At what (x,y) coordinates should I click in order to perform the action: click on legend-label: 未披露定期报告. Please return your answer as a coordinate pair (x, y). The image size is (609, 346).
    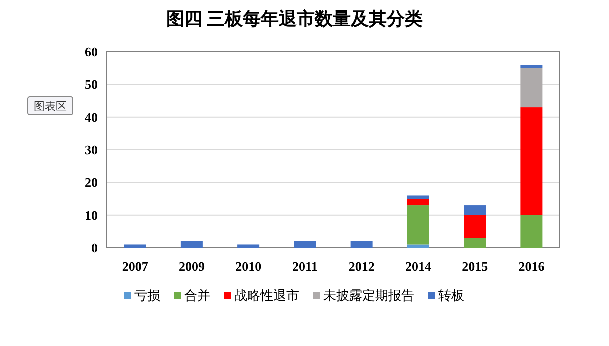
    Looking at the image, I should click on (369, 295).